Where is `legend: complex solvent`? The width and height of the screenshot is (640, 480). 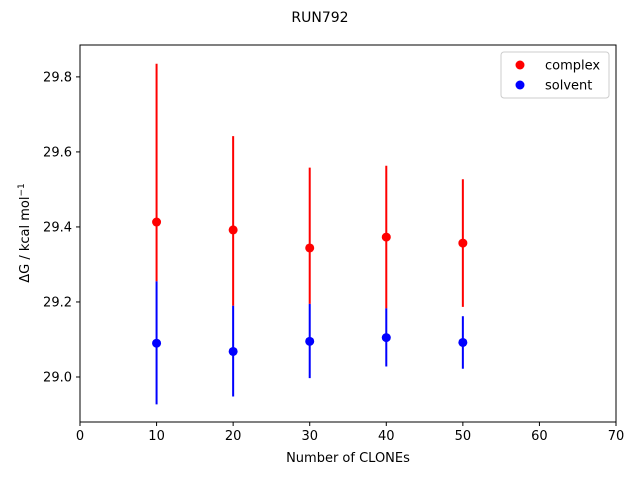
legend: complex solvent is located at coordinates (555, 75).